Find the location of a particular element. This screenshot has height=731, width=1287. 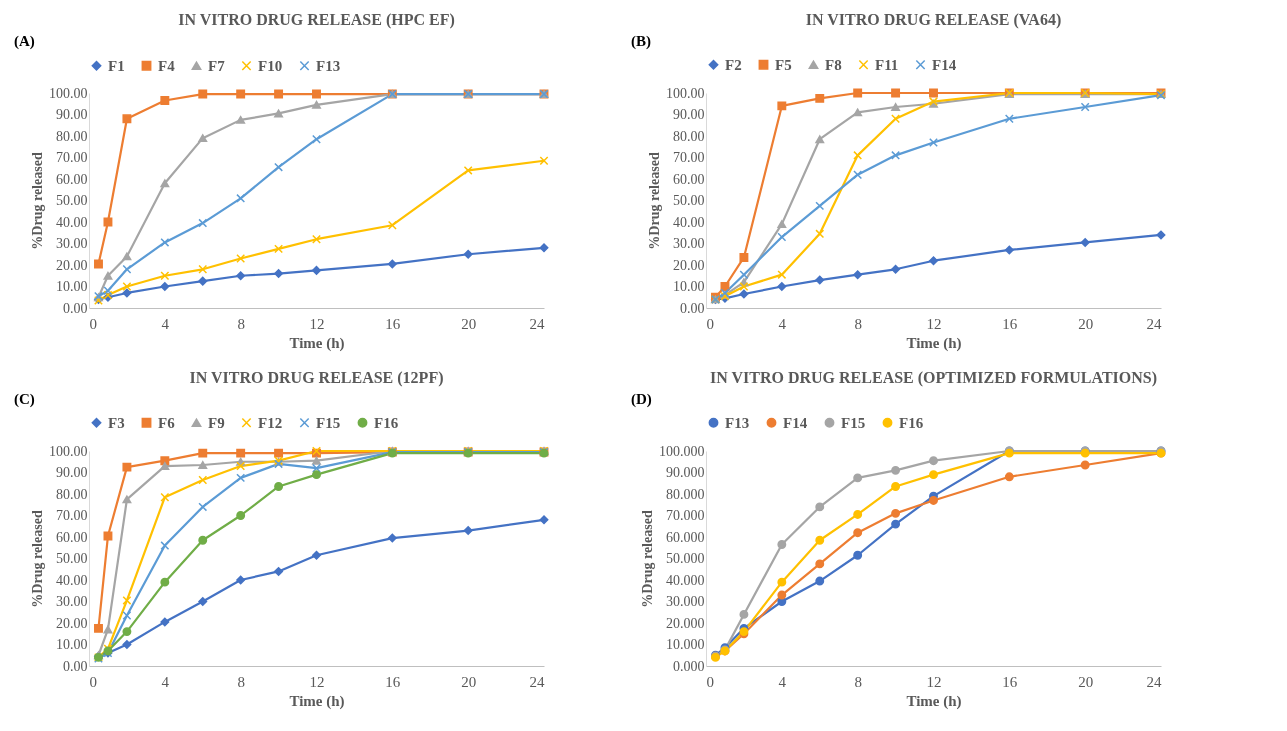

y-tick-label: 50.000 is located at coordinates (685, 558).